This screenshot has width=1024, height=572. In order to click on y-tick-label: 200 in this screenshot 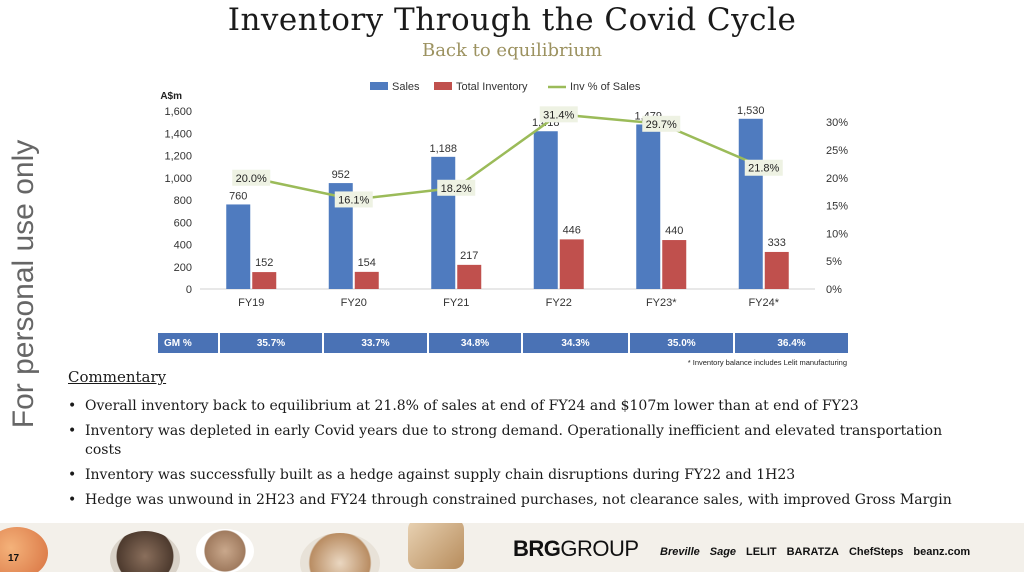, I will do `click(183, 268)`.